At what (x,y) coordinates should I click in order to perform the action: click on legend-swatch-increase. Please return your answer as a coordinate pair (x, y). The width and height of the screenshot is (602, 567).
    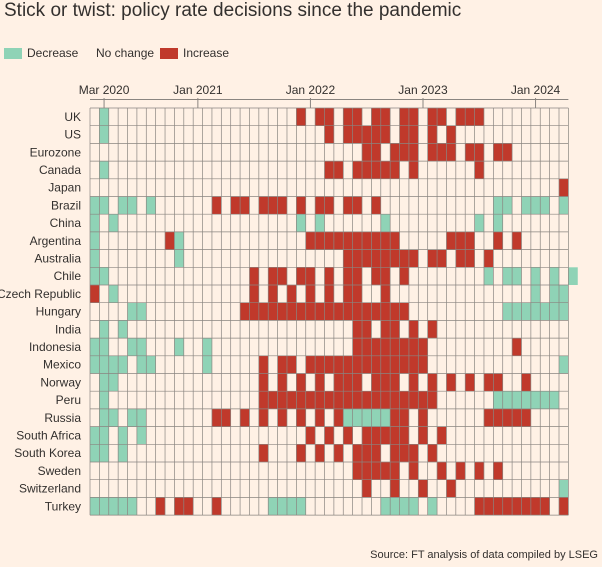
    Looking at the image, I should click on (169, 53).